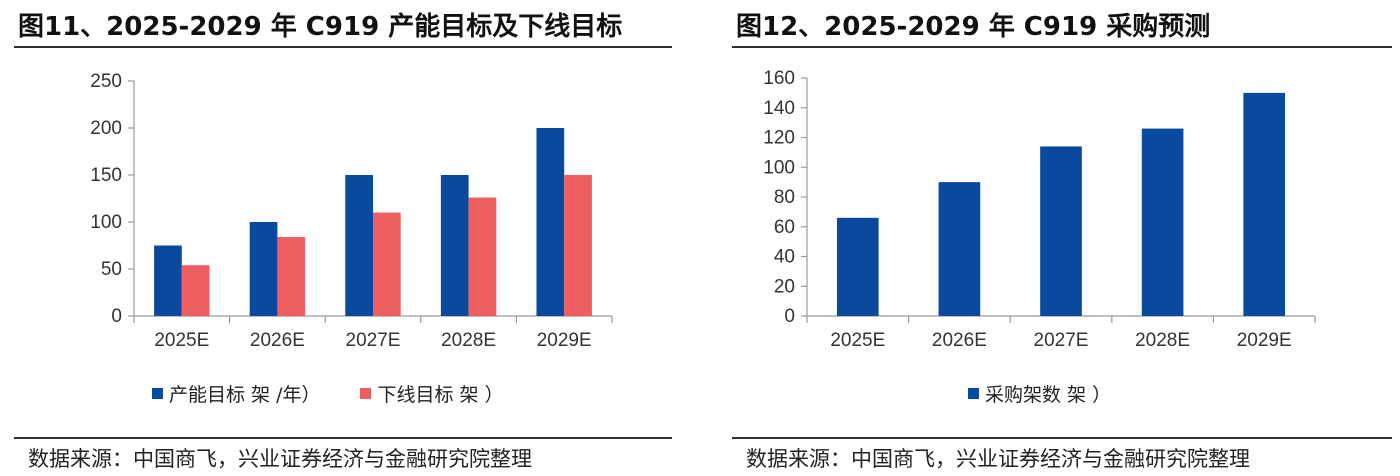 This screenshot has width=1400, height=476. What do you see at coordinates (578, 245) in the screenshot?
I see `bar-rollout-2029E` at bounding box center [578, 245].